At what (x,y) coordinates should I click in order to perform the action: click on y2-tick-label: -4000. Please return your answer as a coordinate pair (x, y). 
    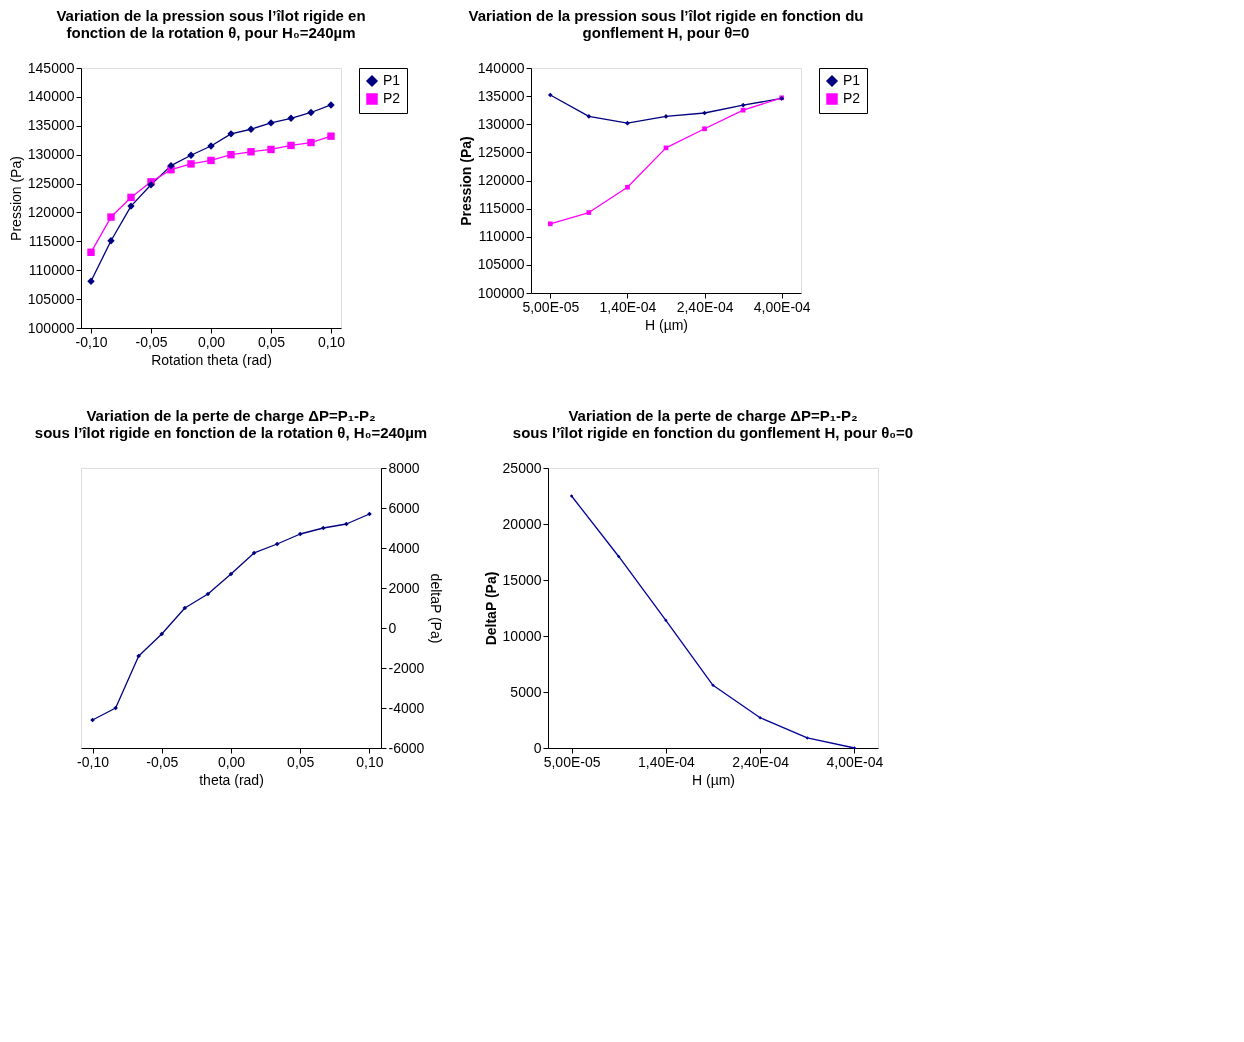
    Looking at the image, I should click on (406, 707).